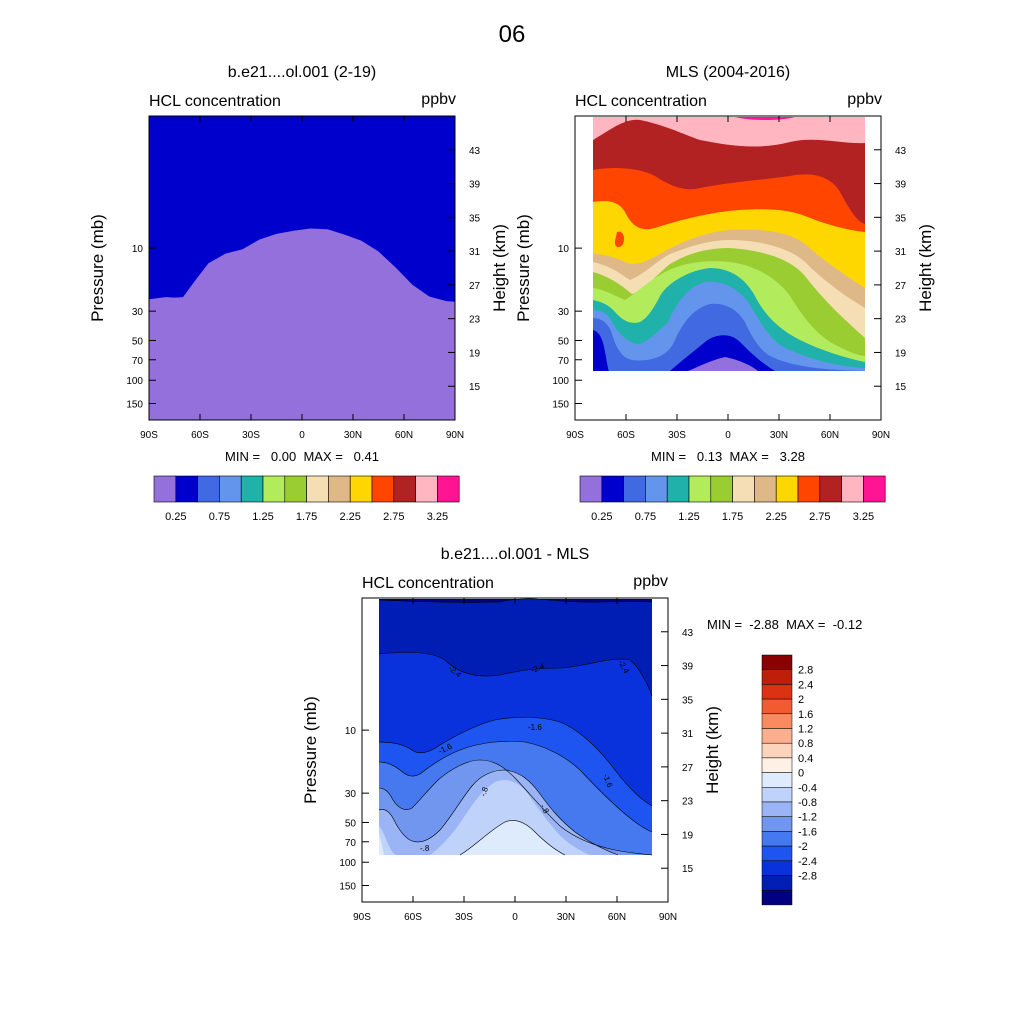  What do you see at coordinates (302, 72) in the screenshot?
I see `panel-model-title: b.e21....ol.001 (2-19)` at bounding box center [302, 72].